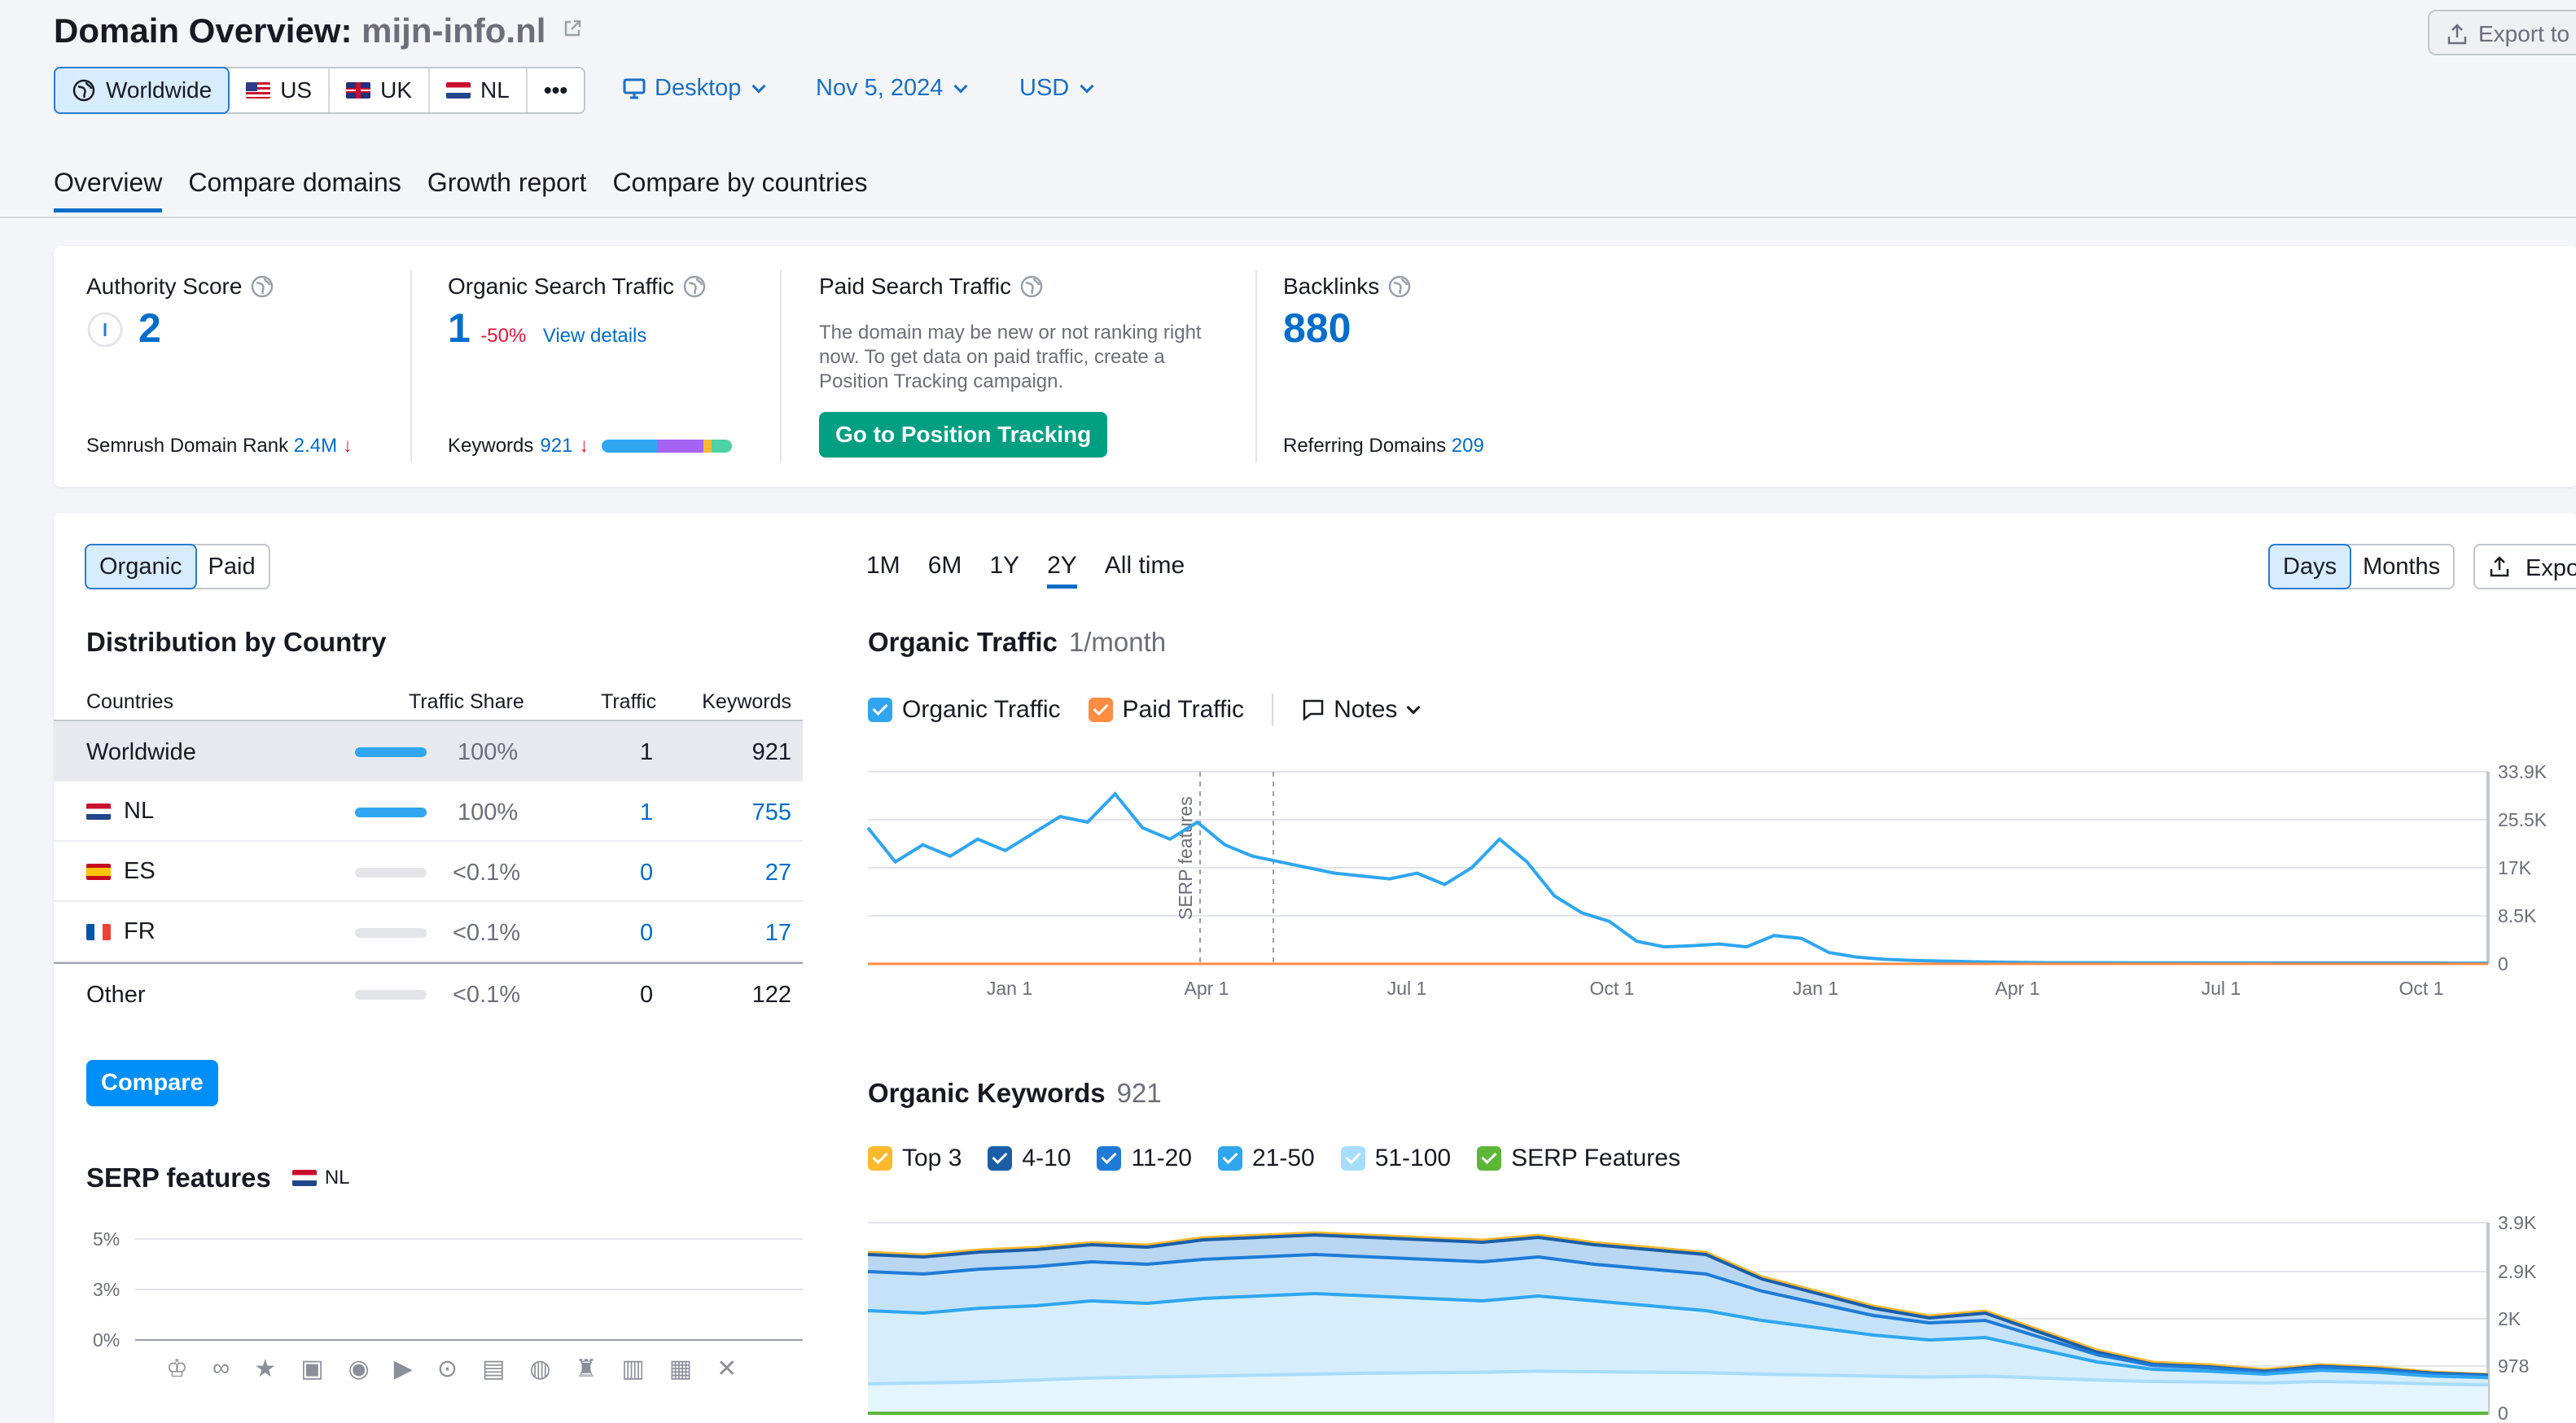 The width and height of the screenshot is (2576, 1423). I want to click on y-tick-label: 2.9K, so click(2517, 1271).